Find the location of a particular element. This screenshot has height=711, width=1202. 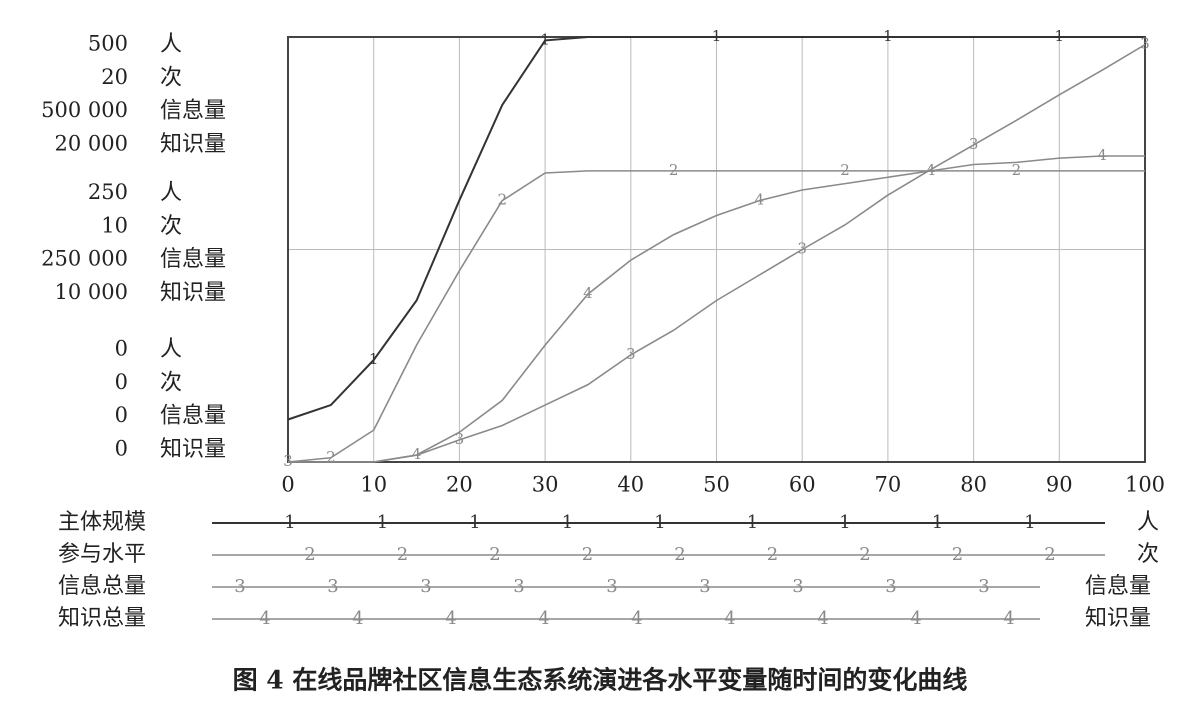

legend-label: 知识总量 is located at coordinates (102, 618).